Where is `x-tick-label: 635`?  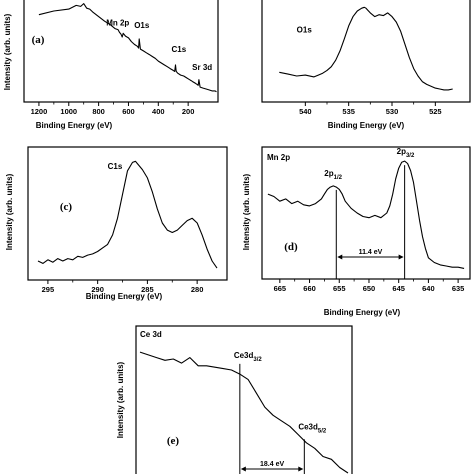 x-tick-label: 635 is located at coordinates (458, 288).